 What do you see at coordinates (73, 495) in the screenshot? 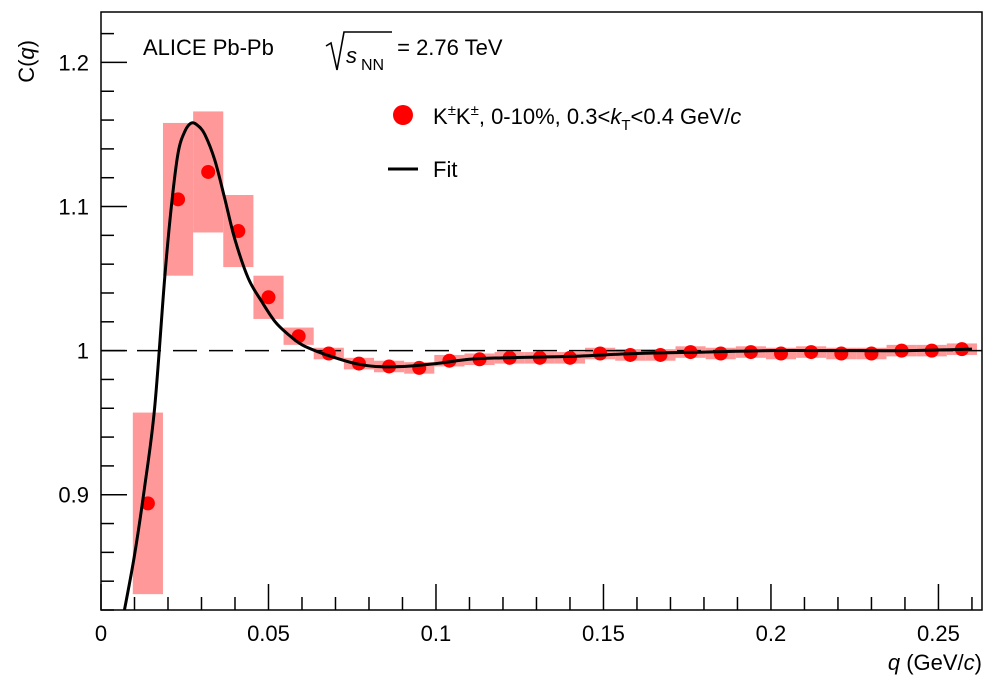
I see `y-tick-label-0: 0.9` at bounding box center [73, 495].